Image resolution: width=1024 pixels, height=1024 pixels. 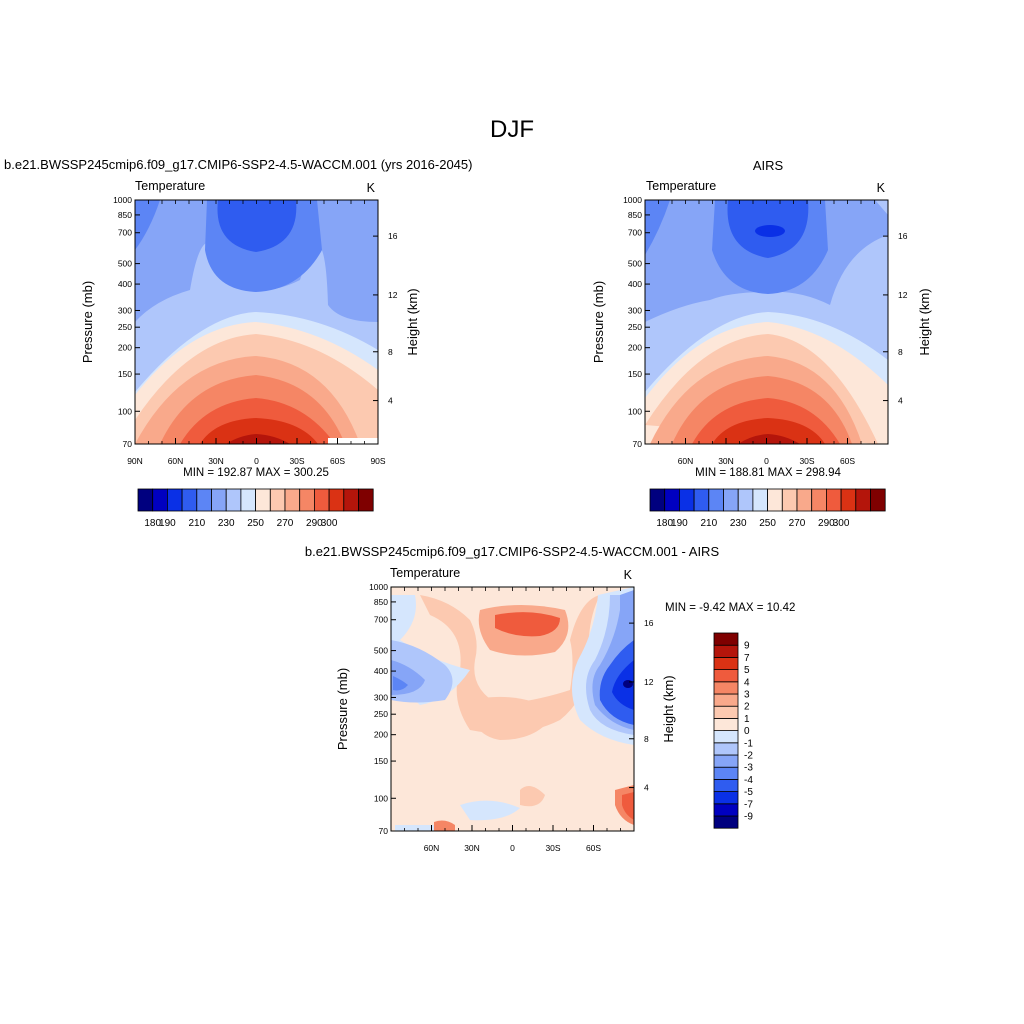 I want to click on panel1-missing, so click(x=353, y=441).